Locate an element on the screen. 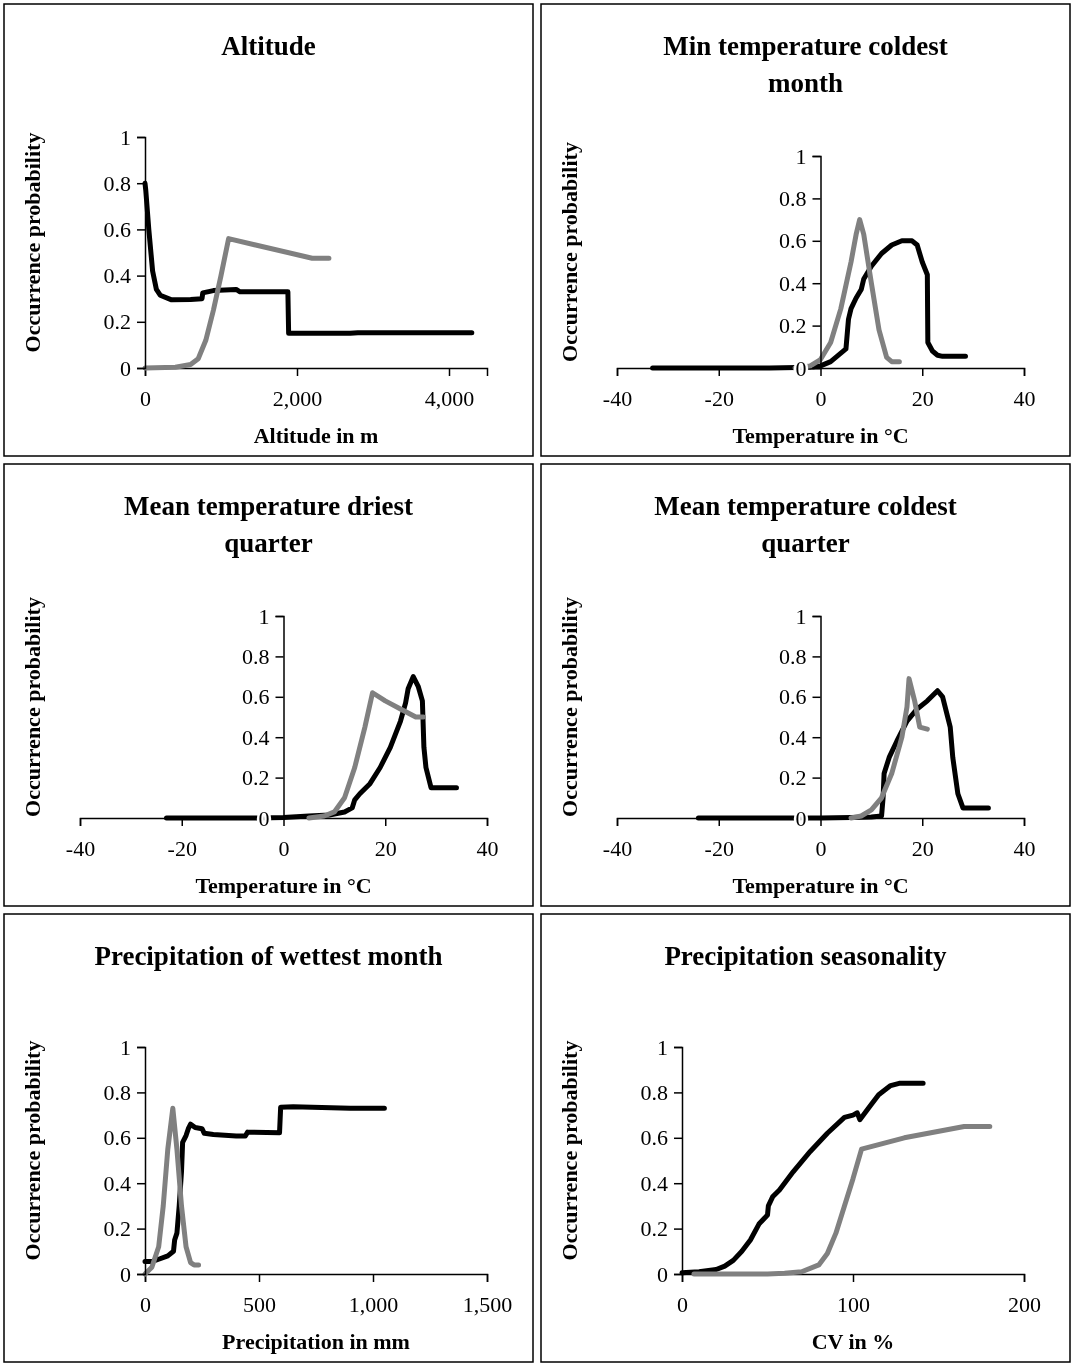 The height and width of the screenshot is (1366, 1074). chart-title: Precipitation seasonality is located at coordinates (806, 956).